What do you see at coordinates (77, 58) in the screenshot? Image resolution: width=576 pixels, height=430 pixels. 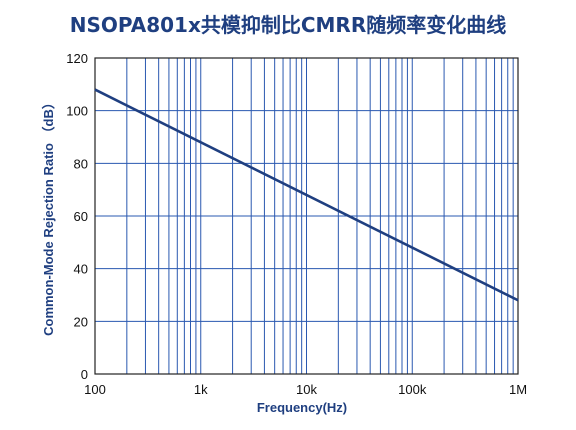 I see `y-tick-label: 120` at bounding box center [77, 58].